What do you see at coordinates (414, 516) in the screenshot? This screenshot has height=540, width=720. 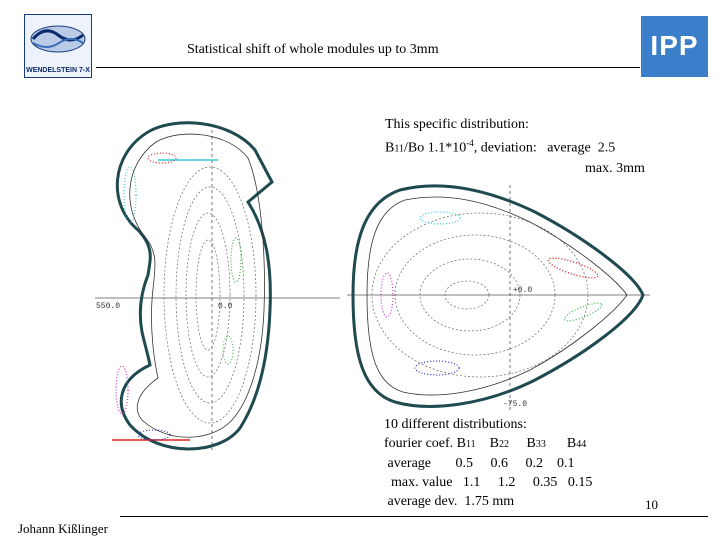 I see `bottom-divider` at bounding box center [414, 516].